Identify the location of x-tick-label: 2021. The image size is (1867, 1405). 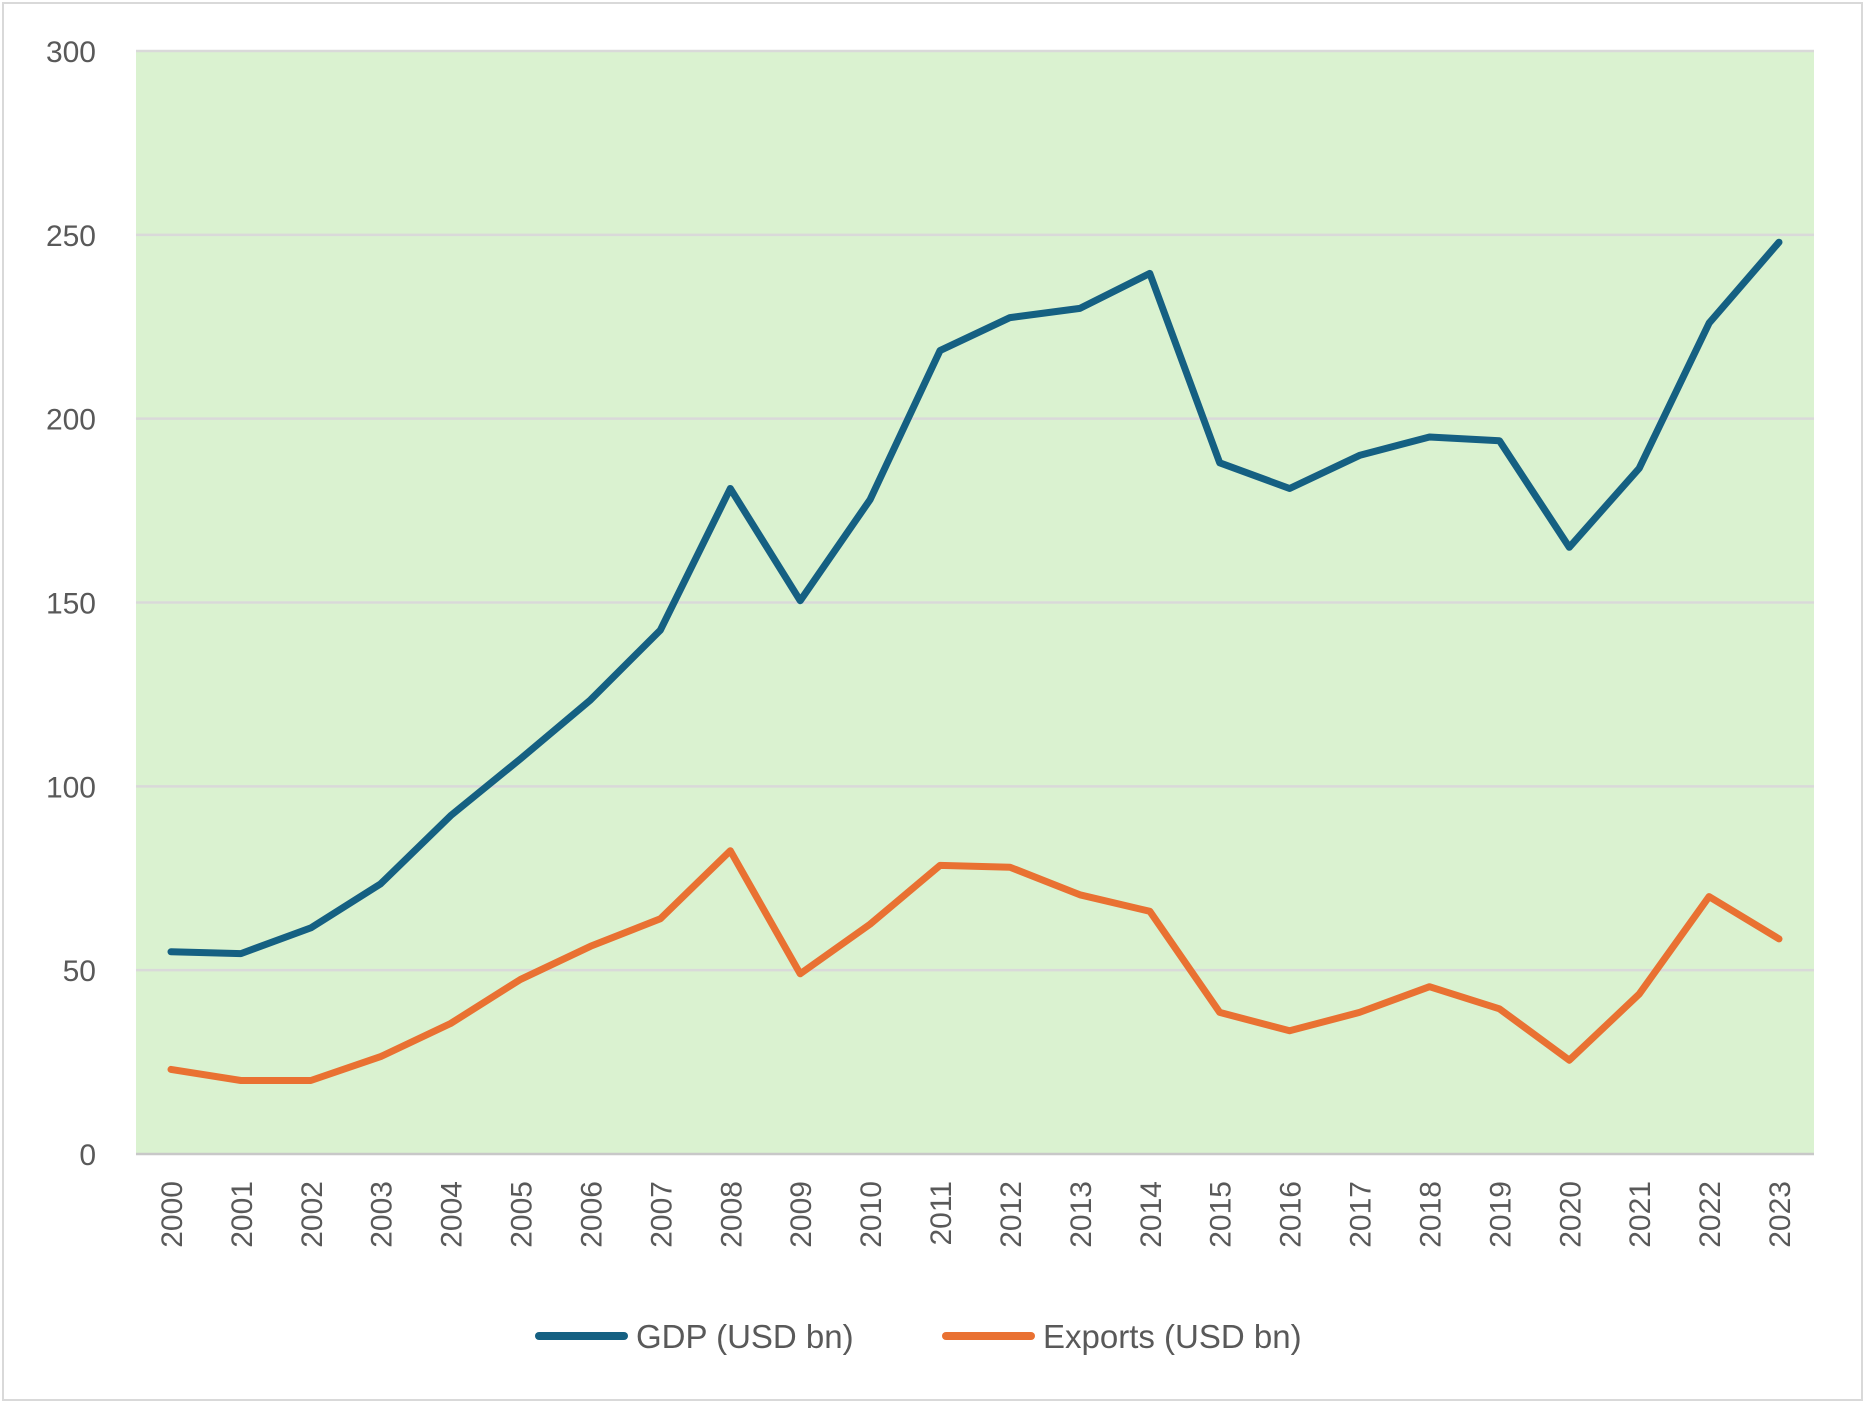
(1640, 1214).